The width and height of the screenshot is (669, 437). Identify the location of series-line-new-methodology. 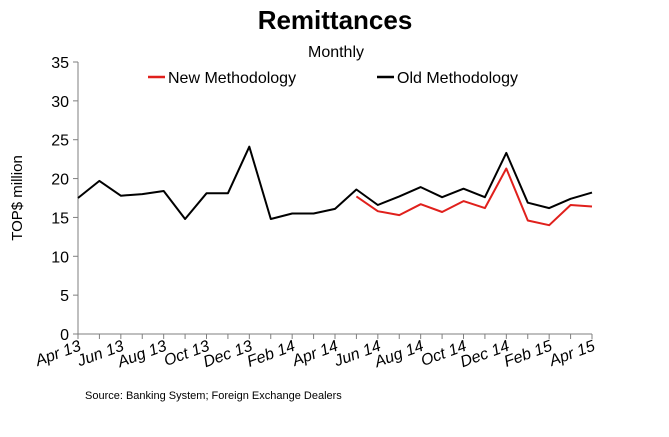
(474, 197).